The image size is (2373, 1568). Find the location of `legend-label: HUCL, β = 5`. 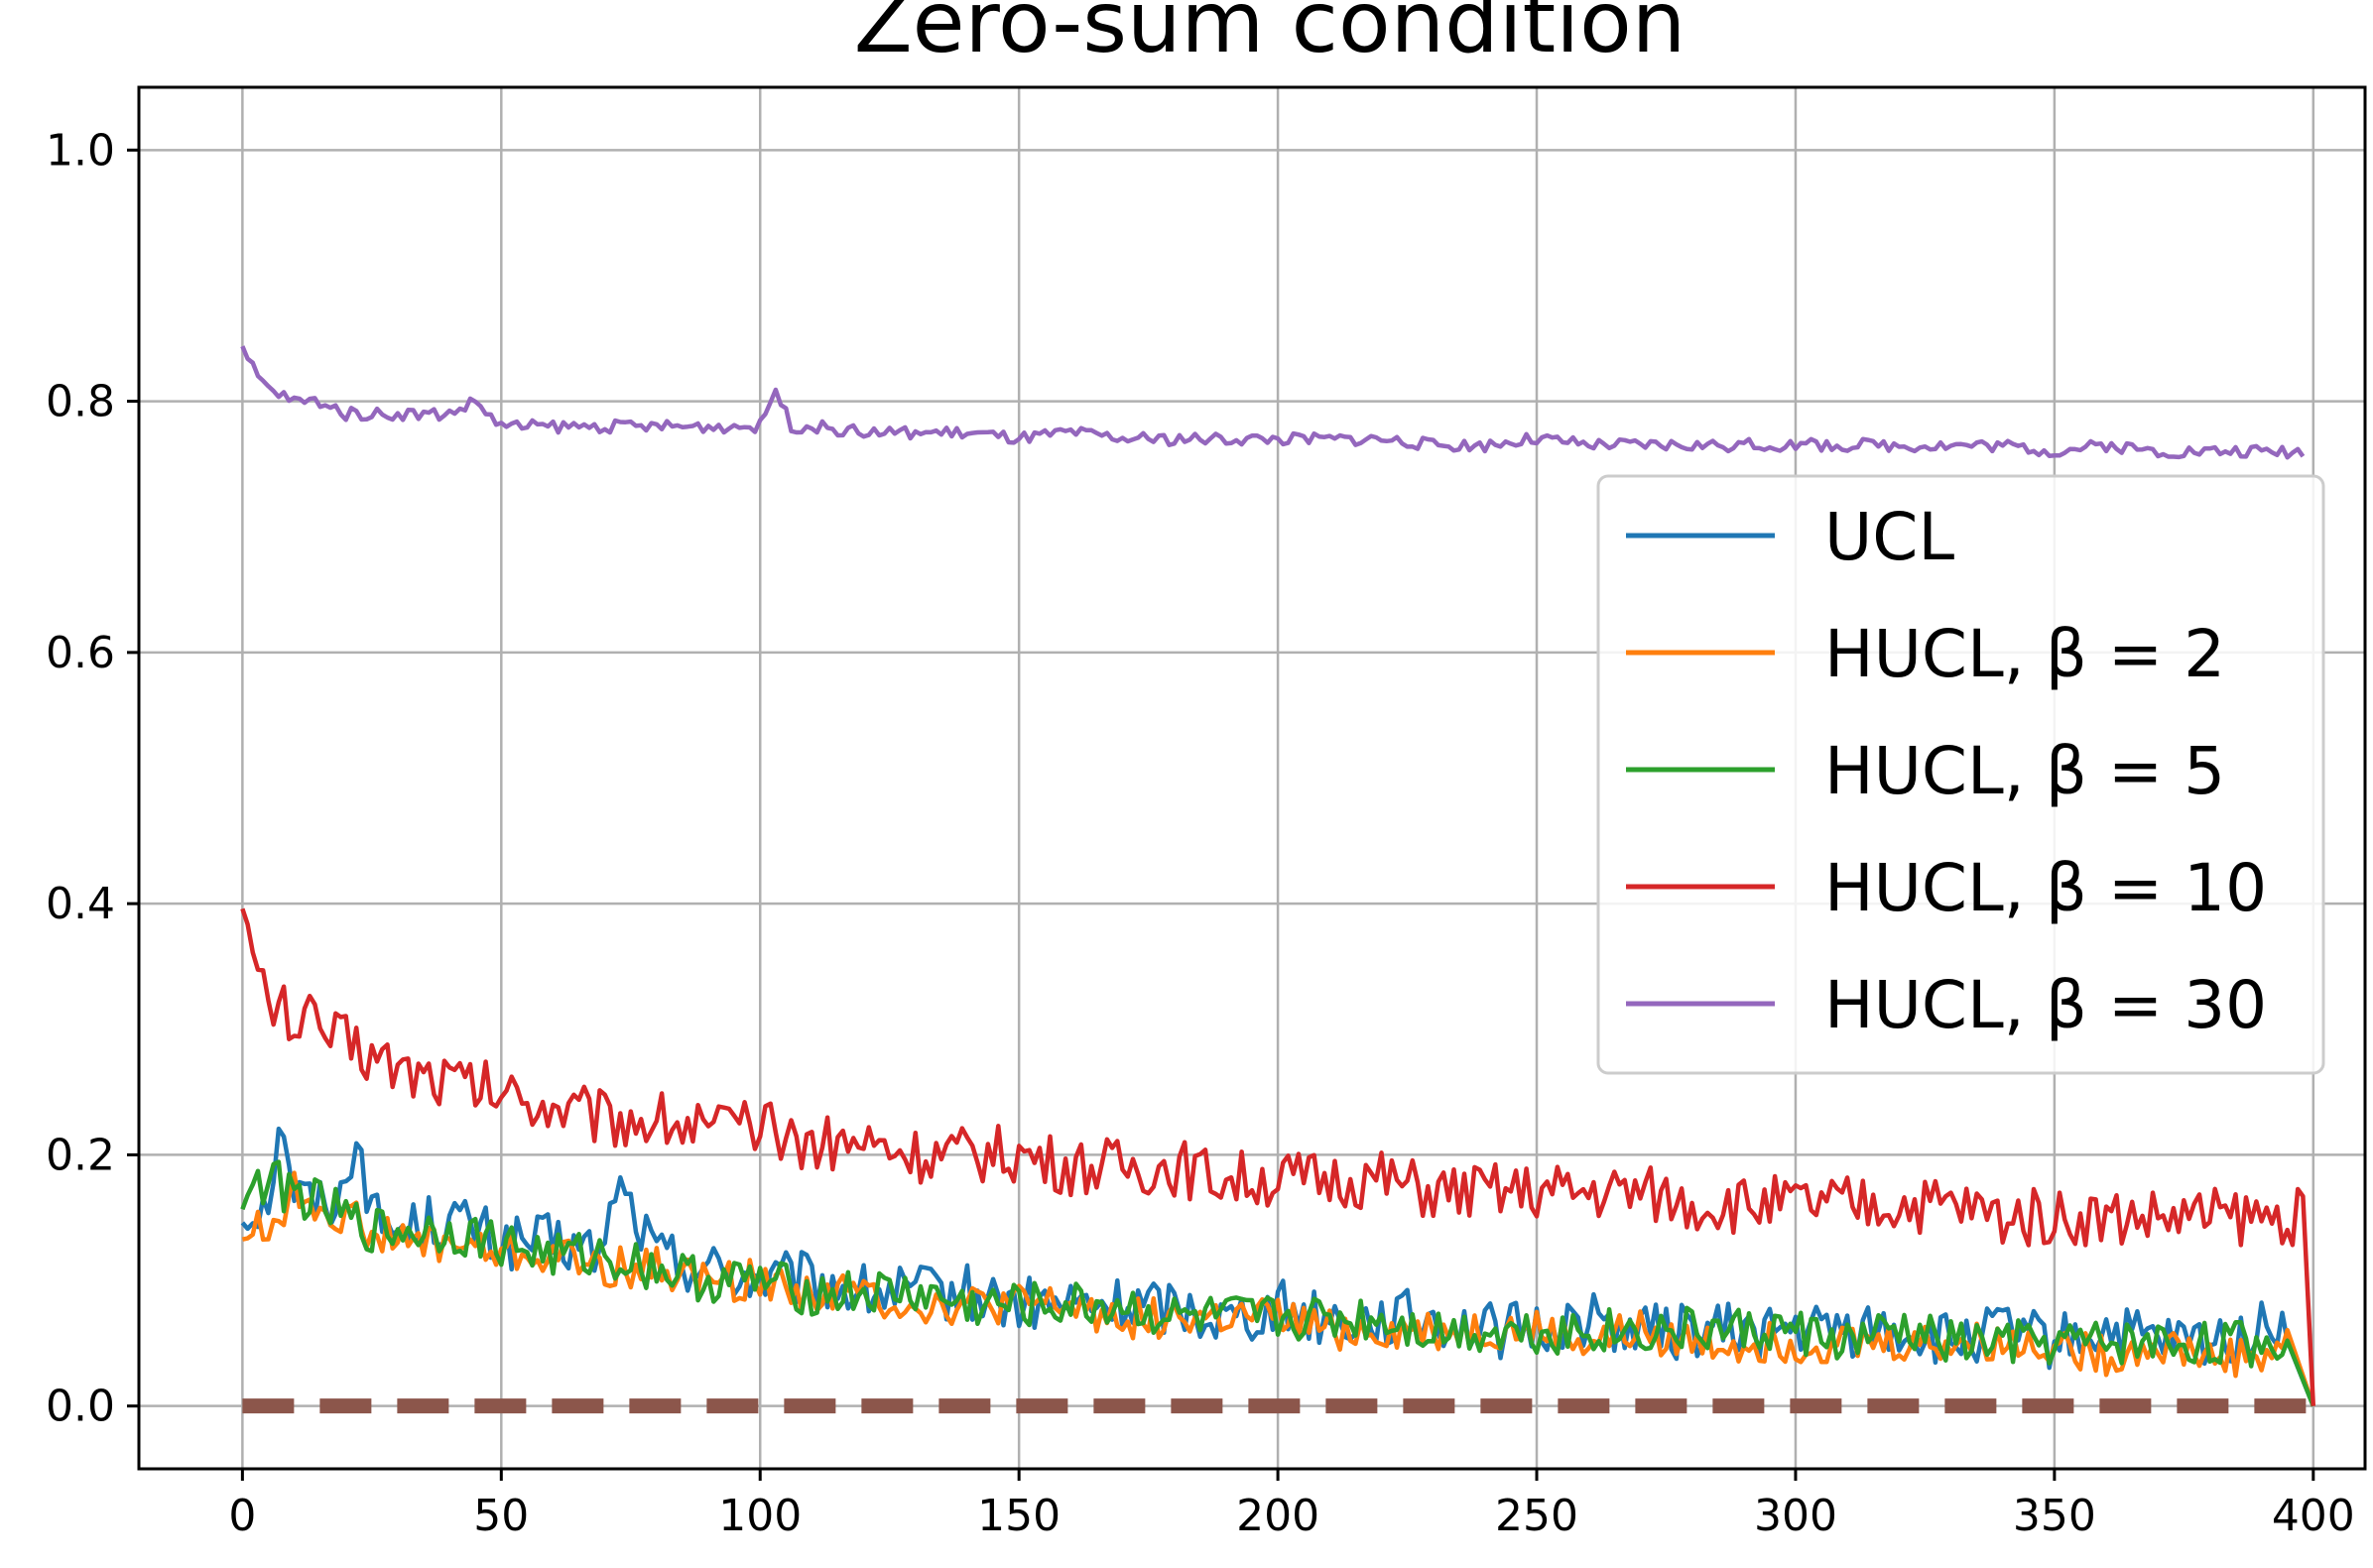

legend-label: HUCL, β = 5 is located at coordinates (2024, 771).